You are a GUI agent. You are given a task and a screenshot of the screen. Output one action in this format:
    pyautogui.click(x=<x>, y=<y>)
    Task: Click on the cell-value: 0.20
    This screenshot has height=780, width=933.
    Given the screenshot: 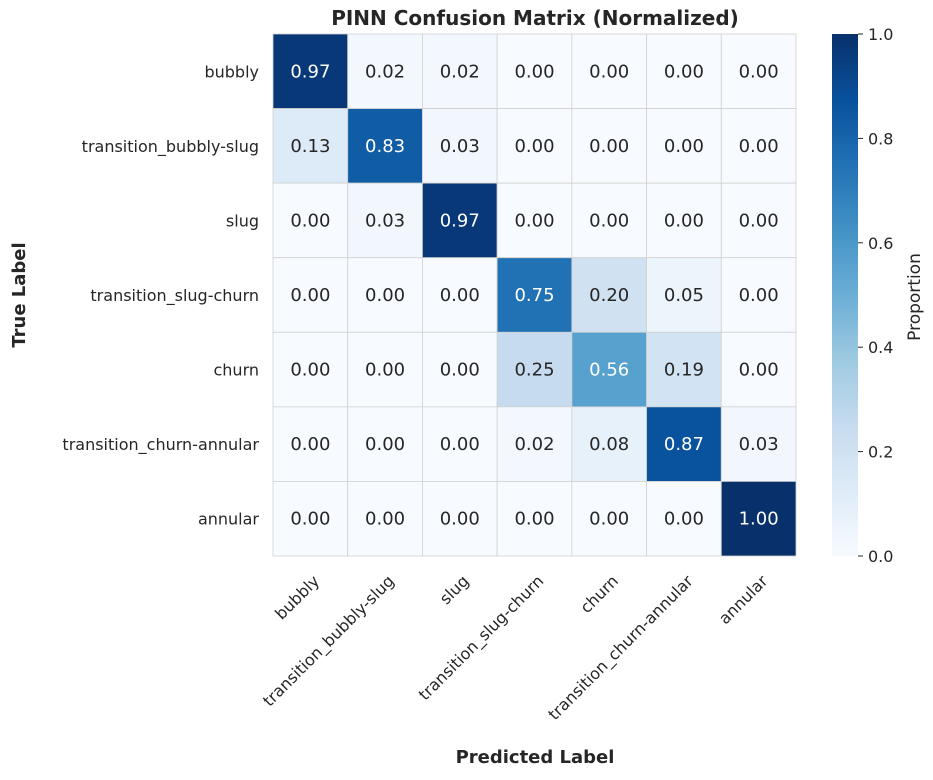 What is the action you would take?
    pyautogui.click(x=609, y=295)
    